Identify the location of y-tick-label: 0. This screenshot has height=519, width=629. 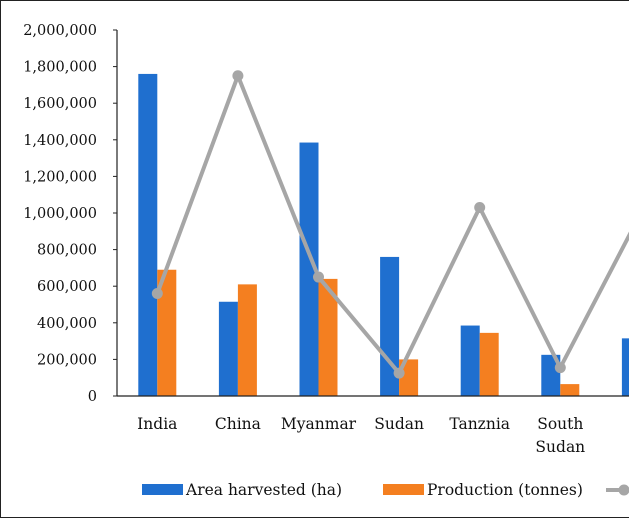
(92, 397).